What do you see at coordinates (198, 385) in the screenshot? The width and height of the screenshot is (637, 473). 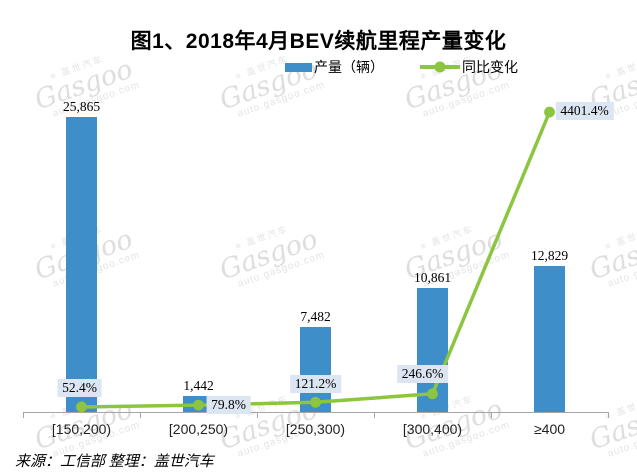 I see `bar-value-label: 1,442` at bounding box center [198, 385].